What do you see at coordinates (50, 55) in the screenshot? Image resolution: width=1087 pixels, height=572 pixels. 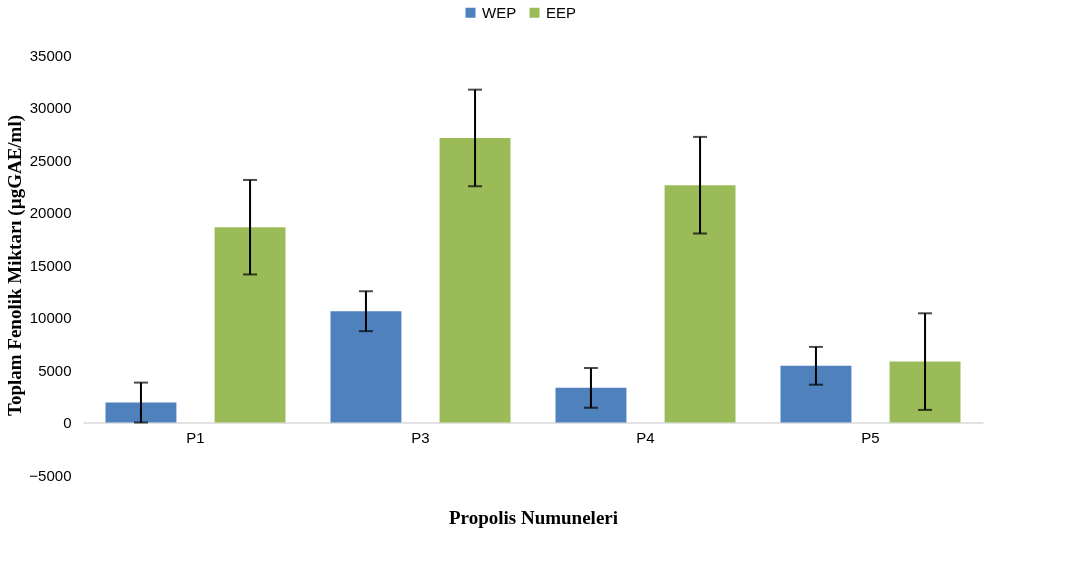 I see `y-tick-label: 35000` at bounding box center [50, 55].